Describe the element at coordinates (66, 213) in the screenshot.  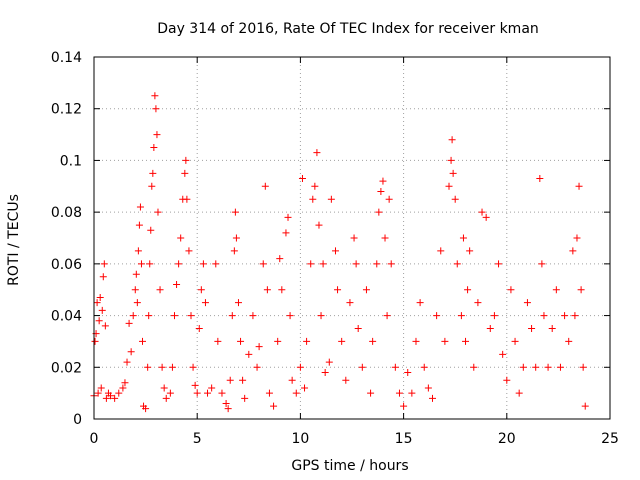
I see `y-tick-label: 0.08` at that location.